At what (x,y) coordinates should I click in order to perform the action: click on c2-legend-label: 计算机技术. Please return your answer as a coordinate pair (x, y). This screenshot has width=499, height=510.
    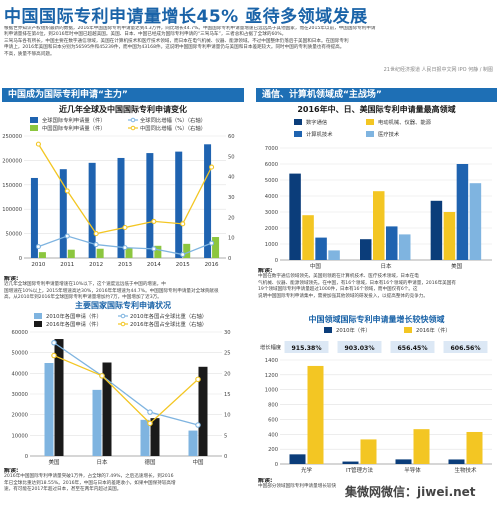
    Looking at the image, I should click on (319, 134).